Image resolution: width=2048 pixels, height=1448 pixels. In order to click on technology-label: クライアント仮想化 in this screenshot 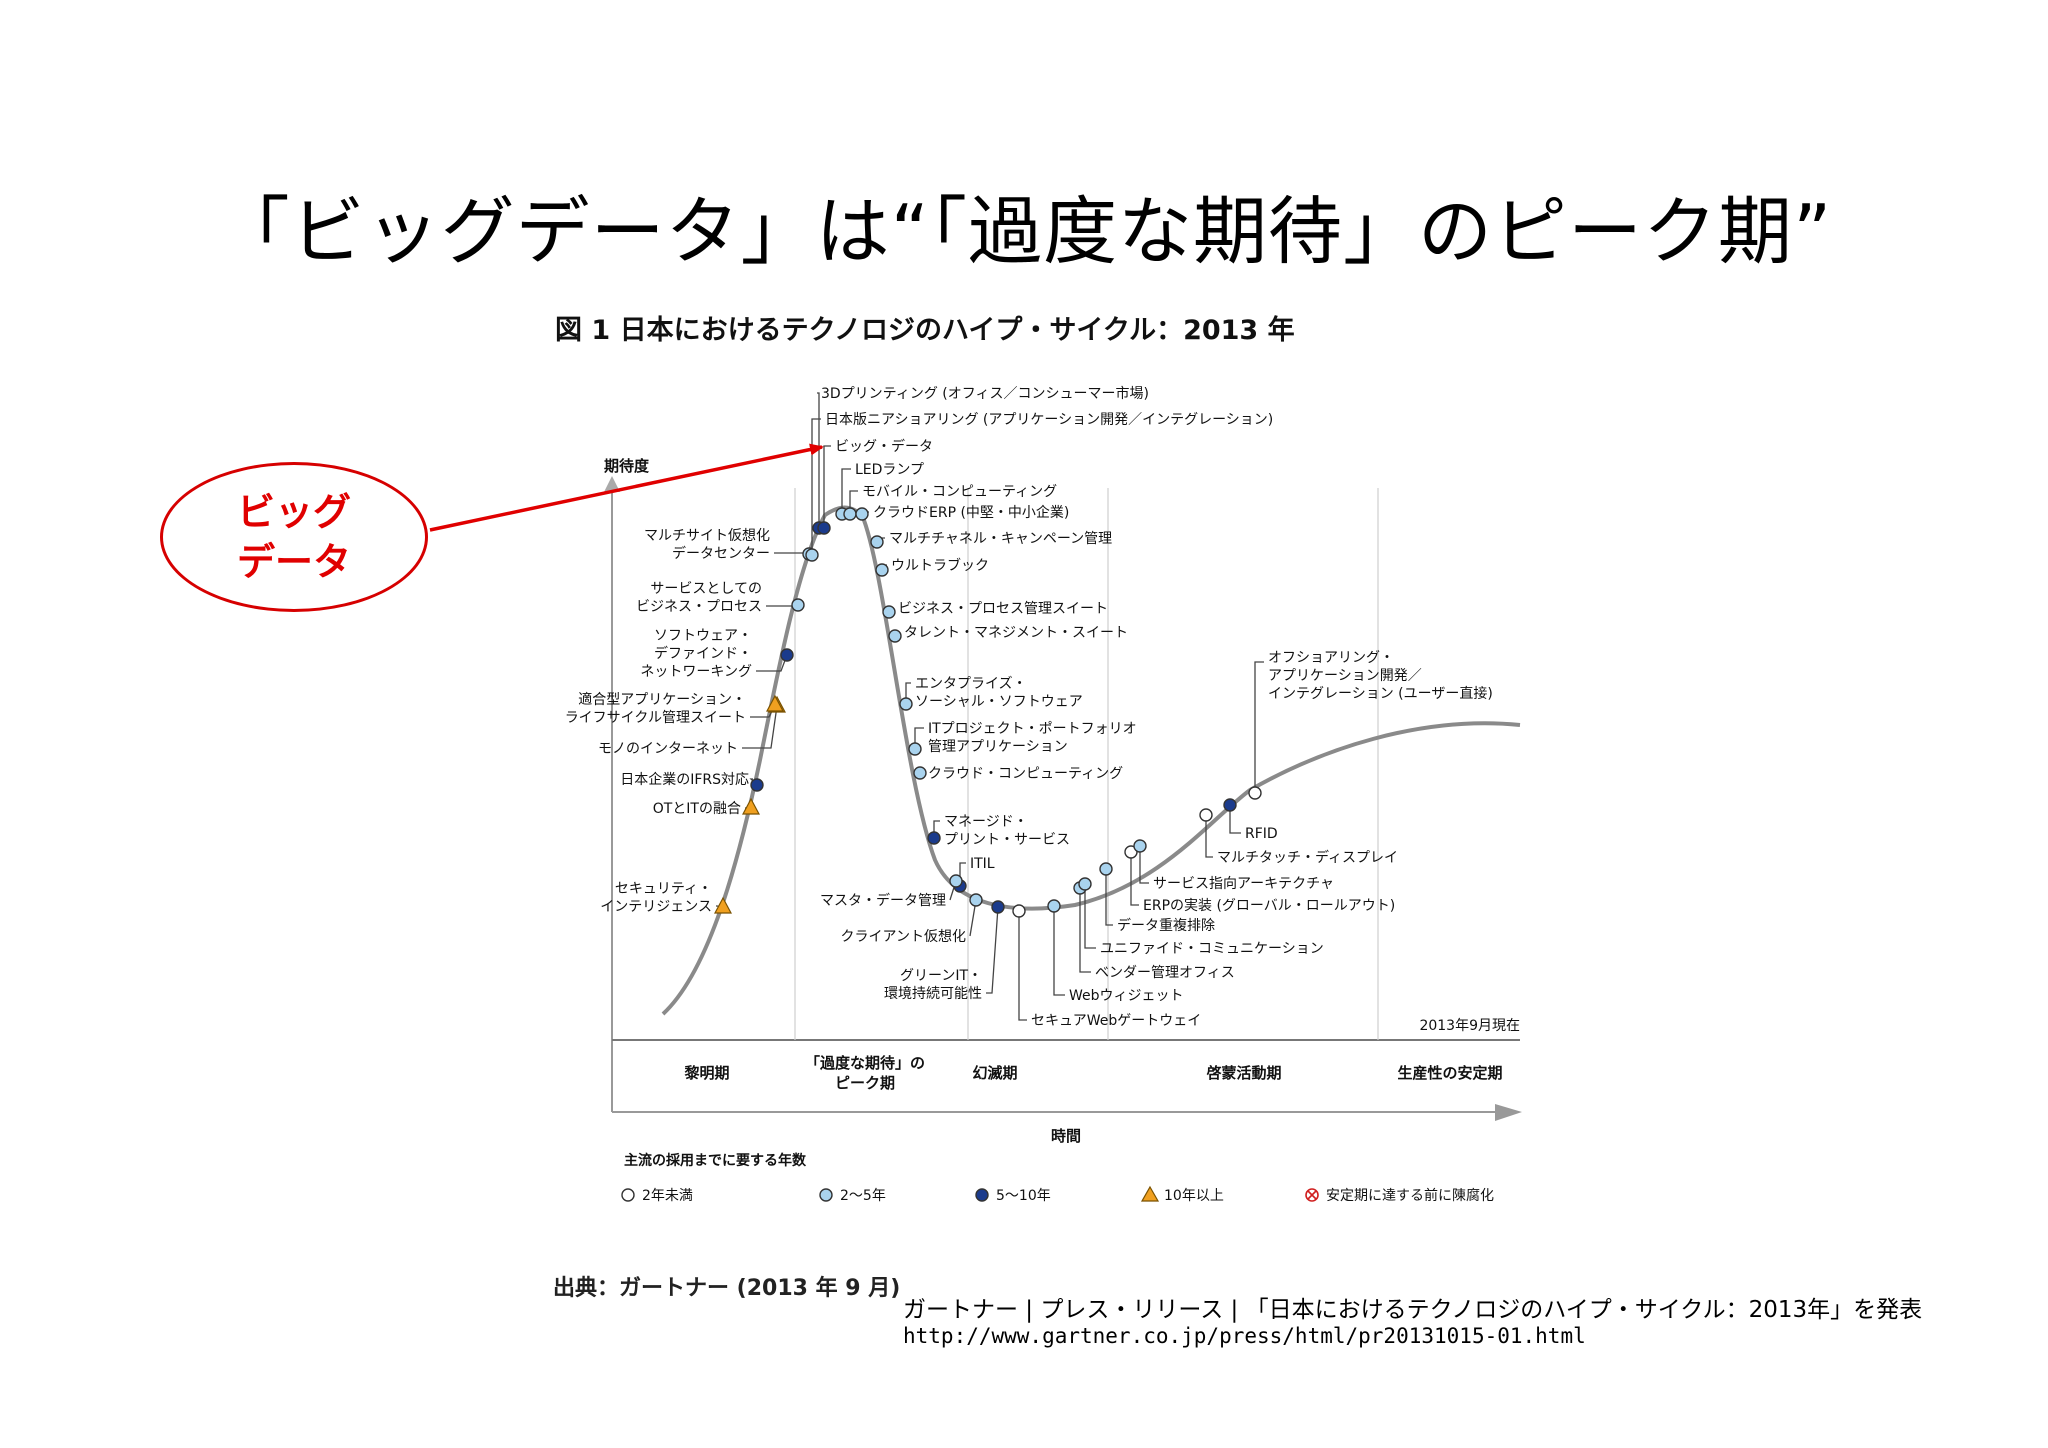, I will do `click(903, 937)`.